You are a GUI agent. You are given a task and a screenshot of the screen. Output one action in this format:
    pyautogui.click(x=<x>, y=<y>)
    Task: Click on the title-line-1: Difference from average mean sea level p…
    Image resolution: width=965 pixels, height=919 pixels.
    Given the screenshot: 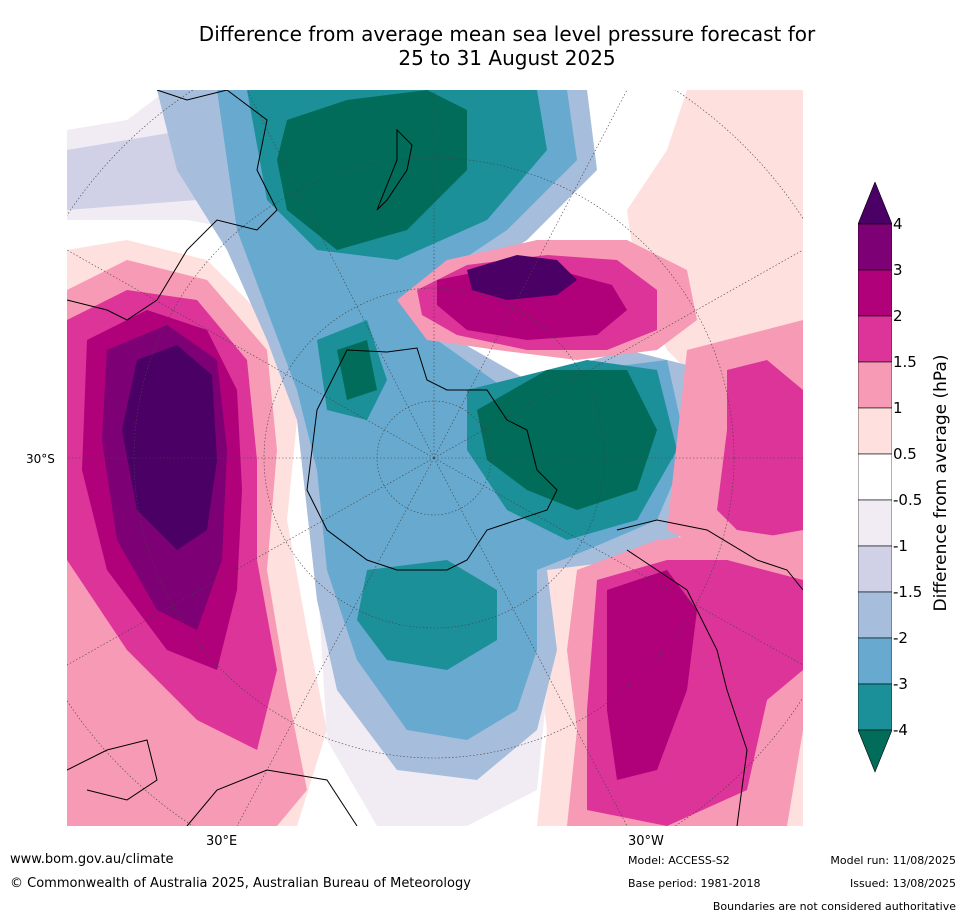 What is the action you would take?
    pyautogui.click(x=507, y=34)
    